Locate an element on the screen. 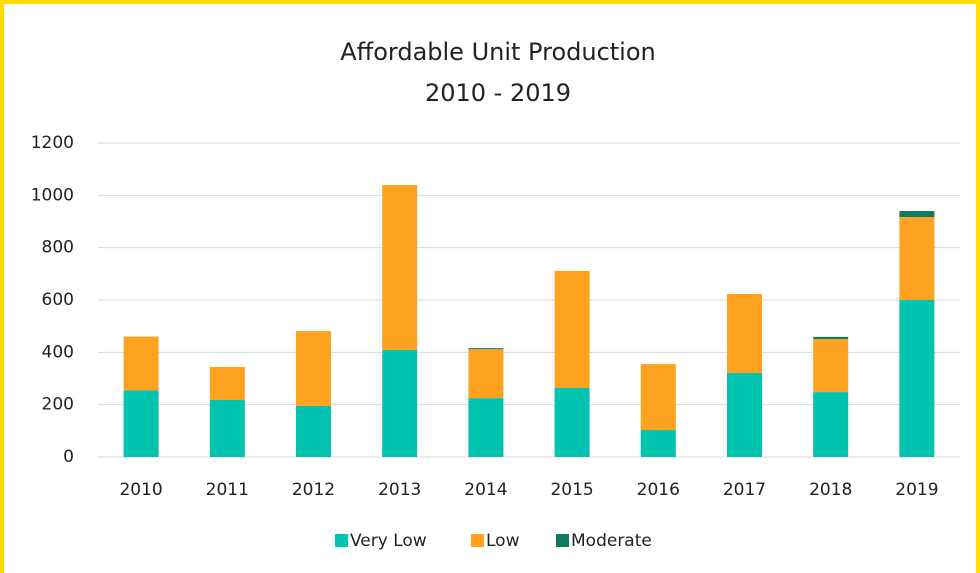 The height and width of the screenshot is (573, 980). x-tick-label: 2013 is located at coordinates (399, 490).